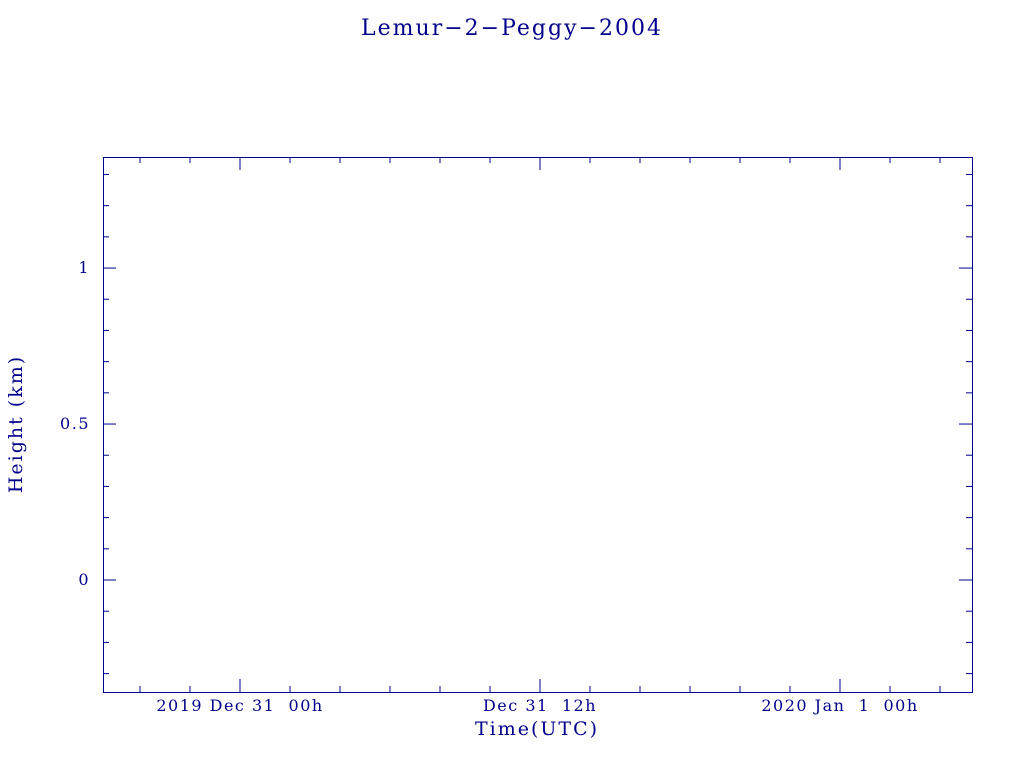 The height and width of the screenshot is (768, 1024). Describe the element at coordinates (537, 729) in the screenshot. I see `x-axis-title: Time(UTC)` at that location.